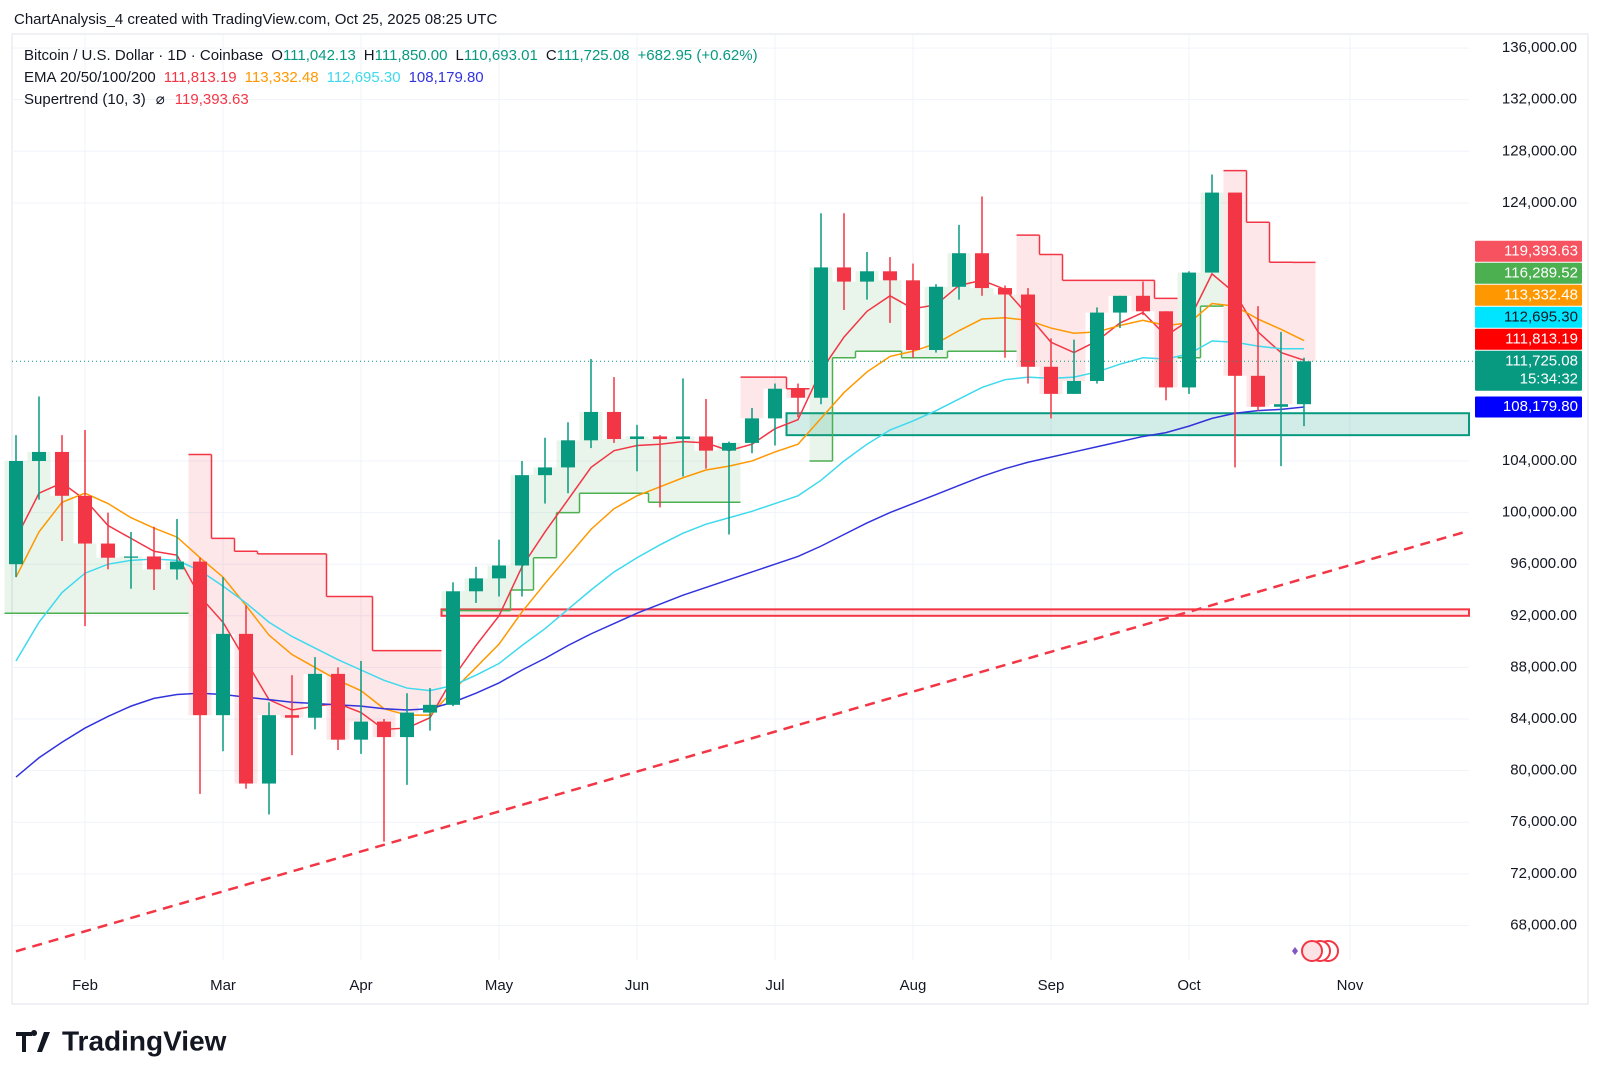 This screenshot has width=1600, height=1084. Describe the element at coordinates (277, 55) in the screenshot. I see `legend-ohlc-key: O` at that location.